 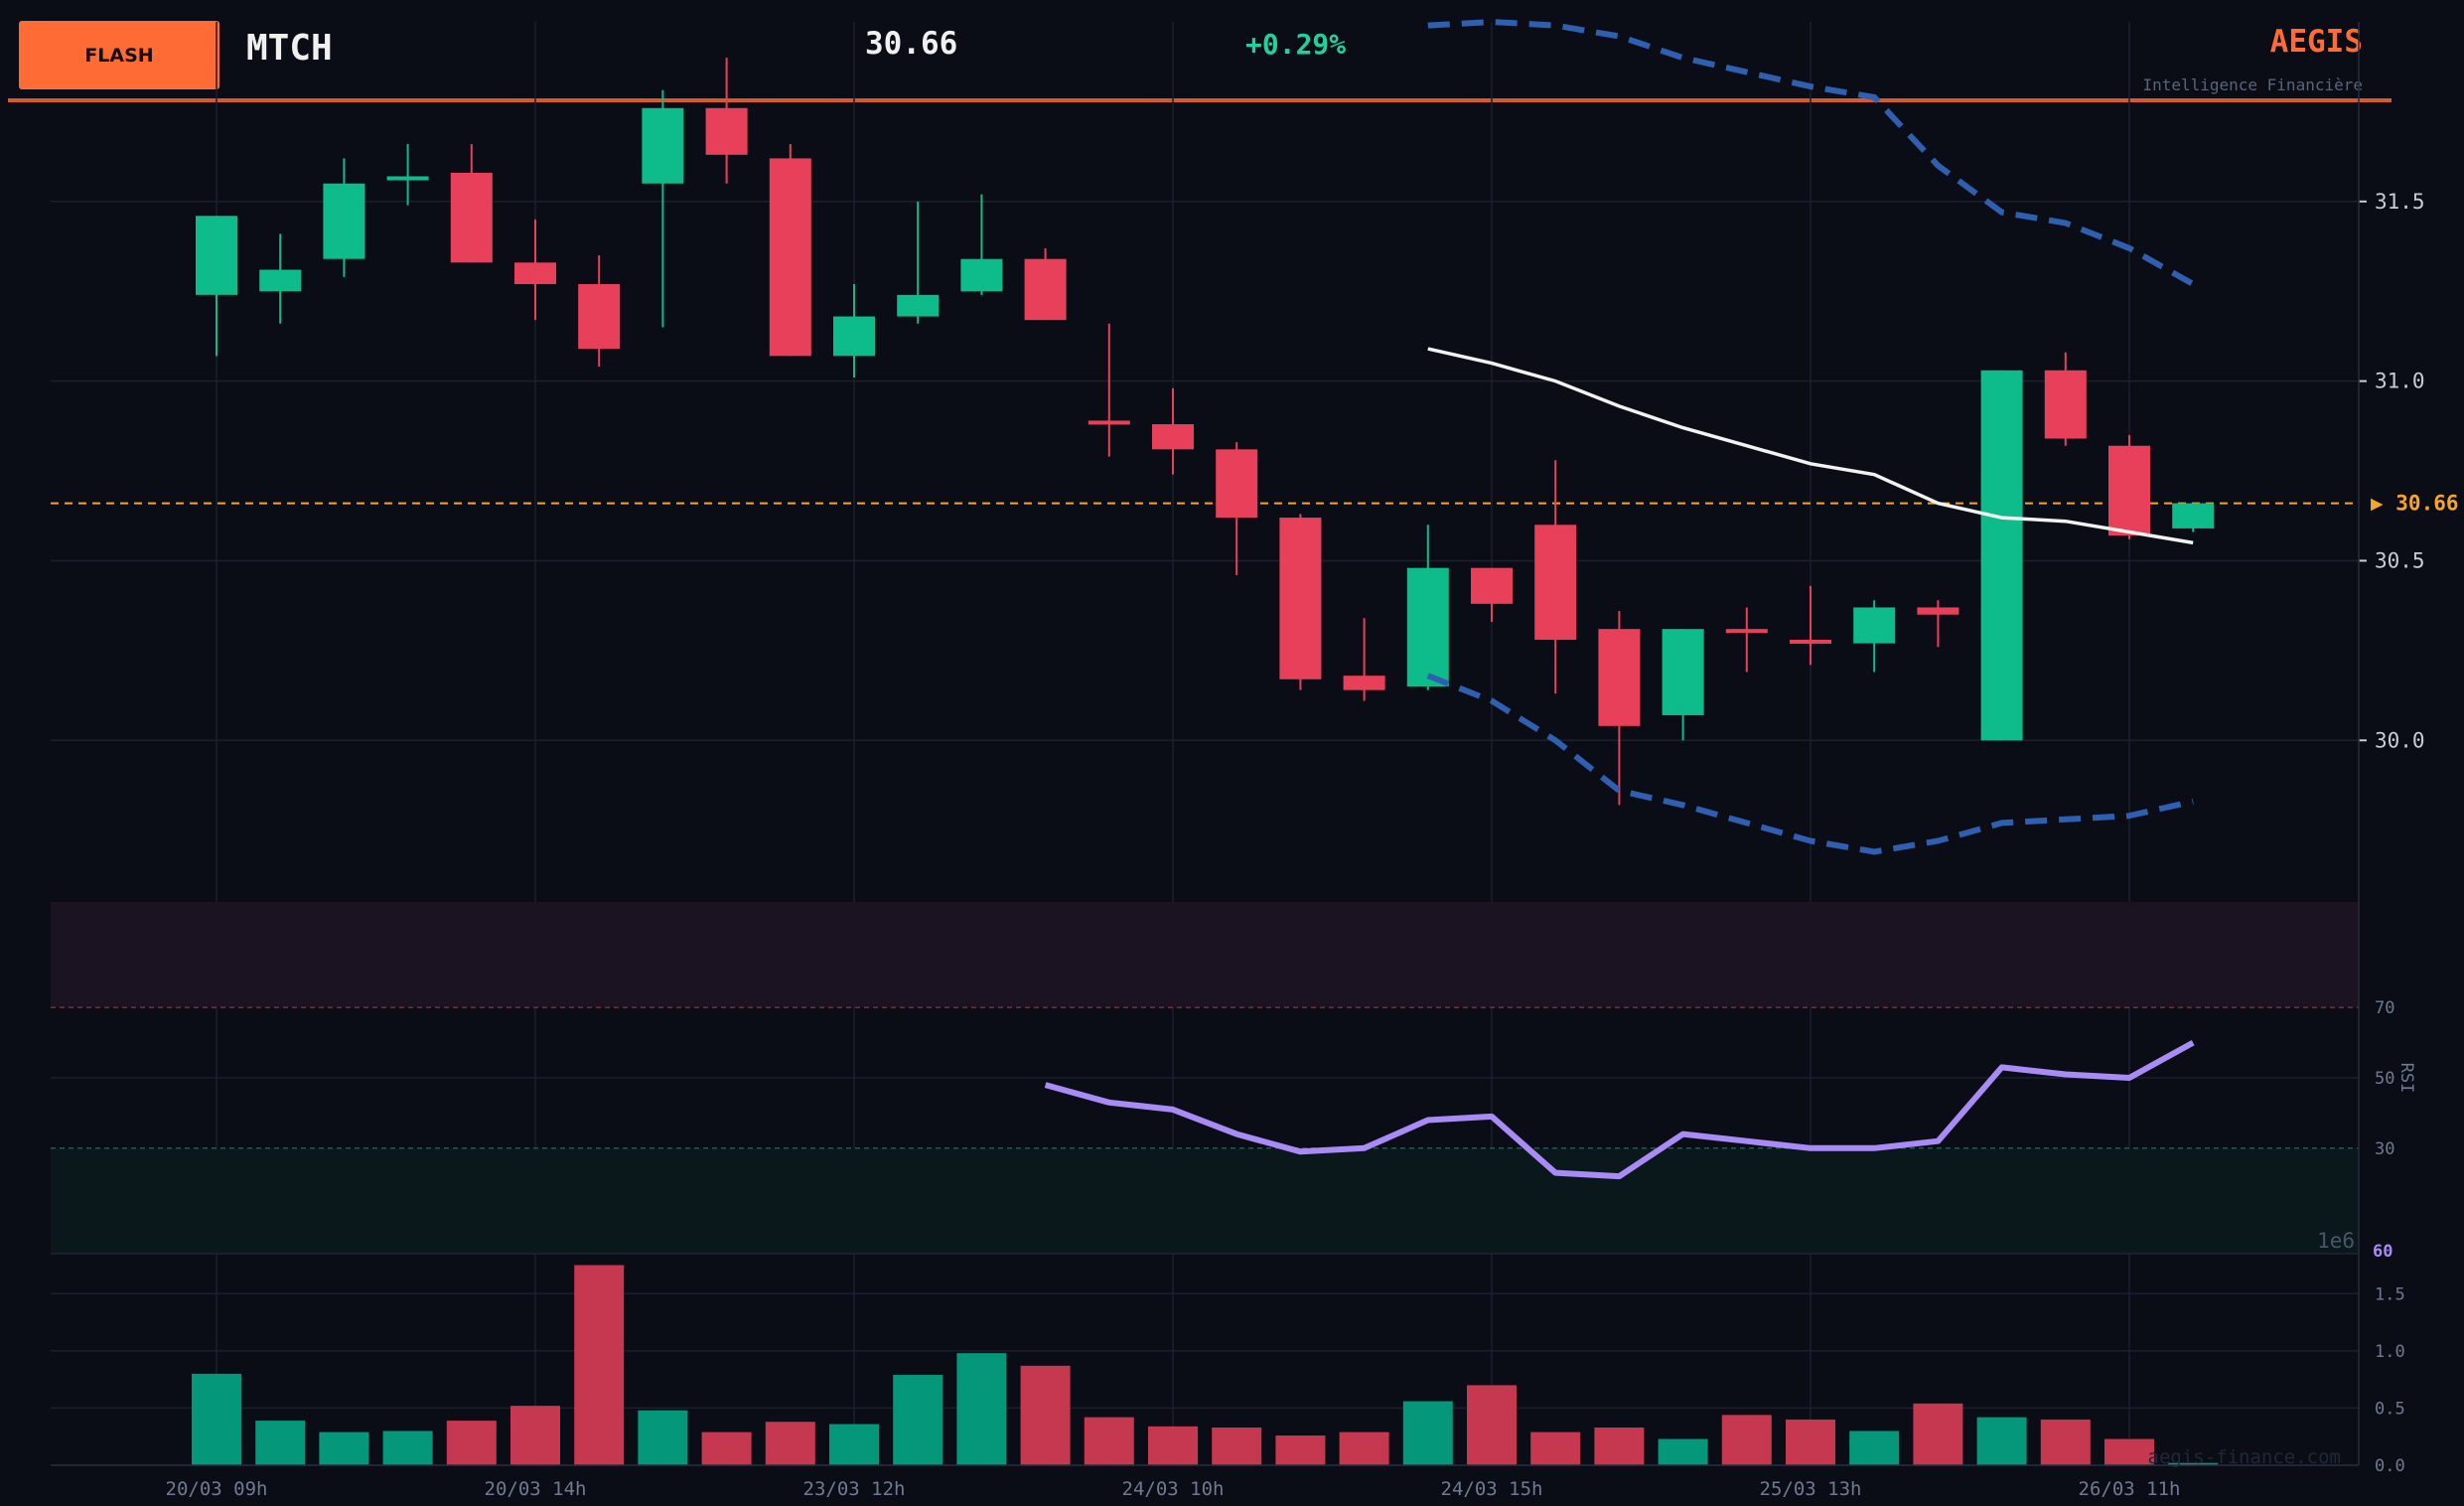 I want to click on volume-tick-label: 0.0, so click(x=2390, y=1466).